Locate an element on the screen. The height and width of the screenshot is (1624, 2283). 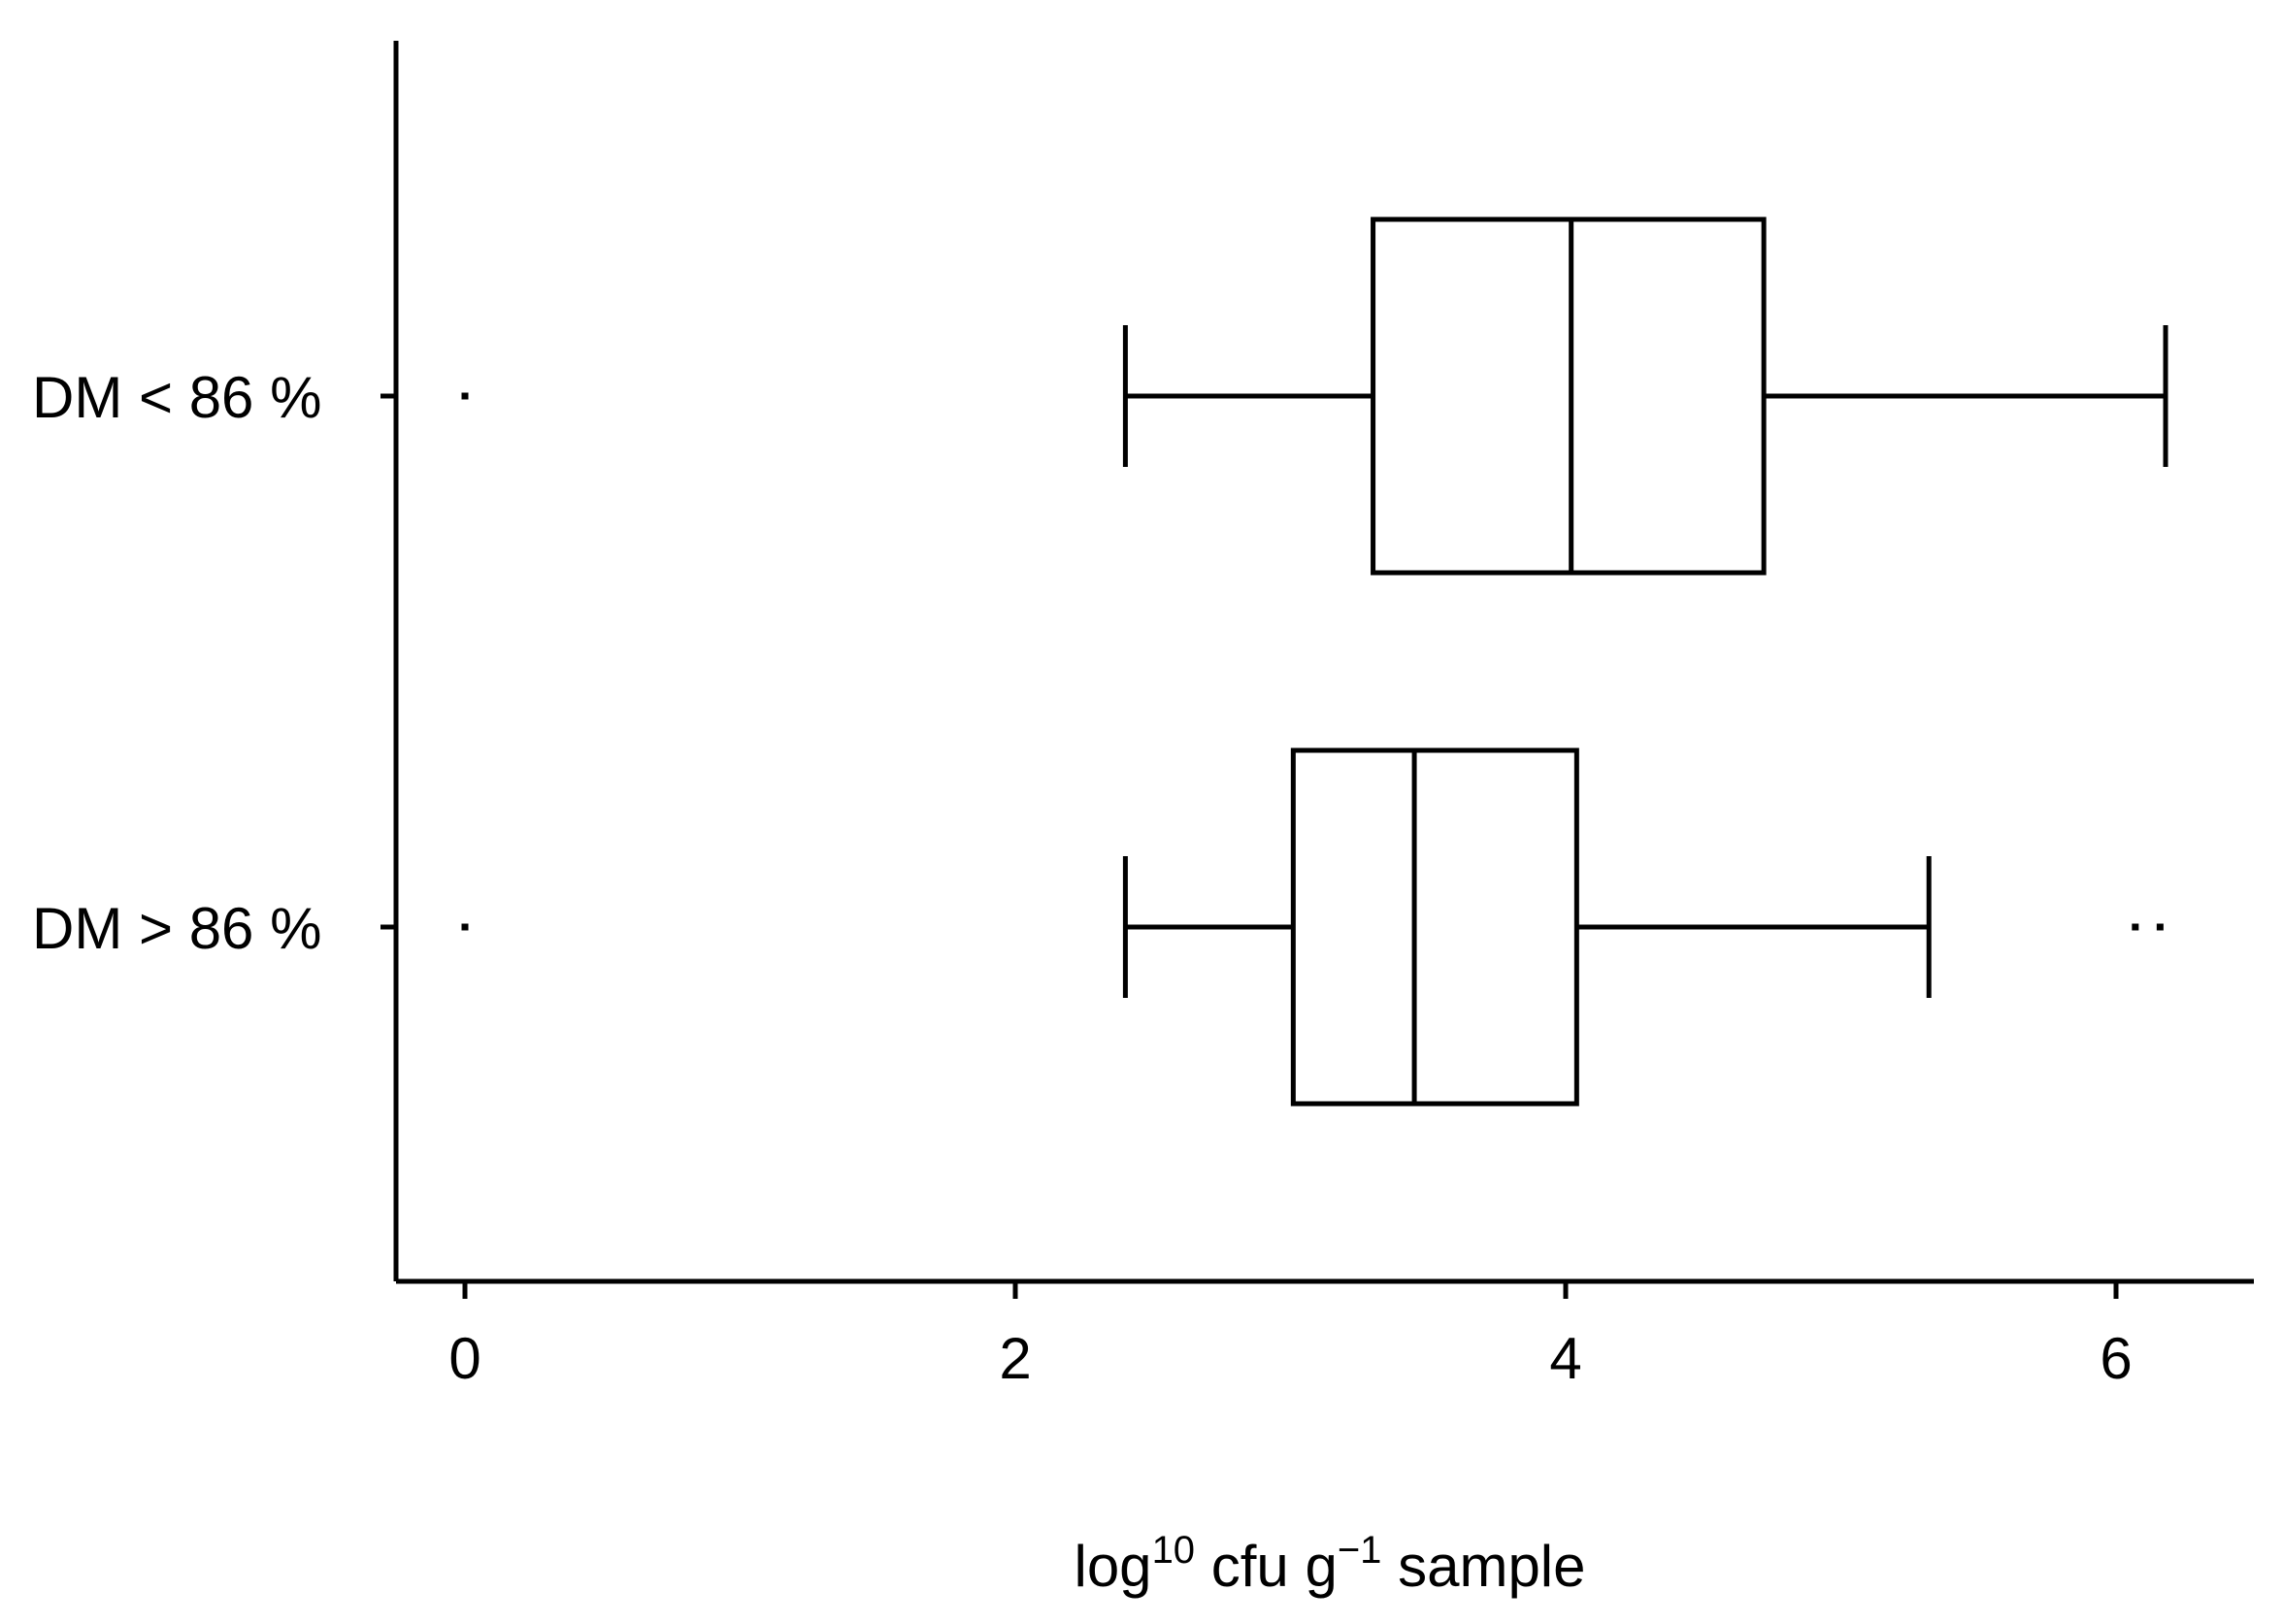
x-axis-title: log10 cfu g−1 sample is located at coordinates (1329, 1564).